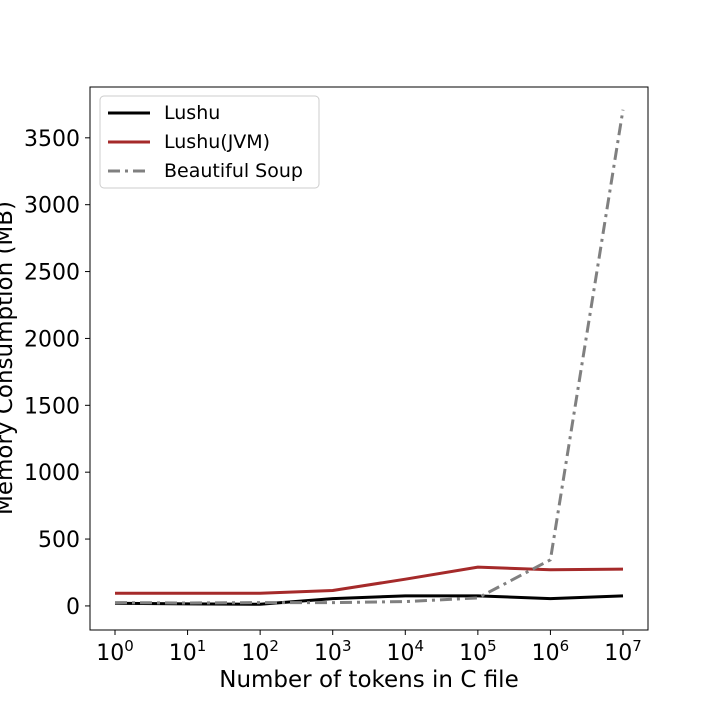  I want to click on y-tick-label: 500, so click(59, 540).